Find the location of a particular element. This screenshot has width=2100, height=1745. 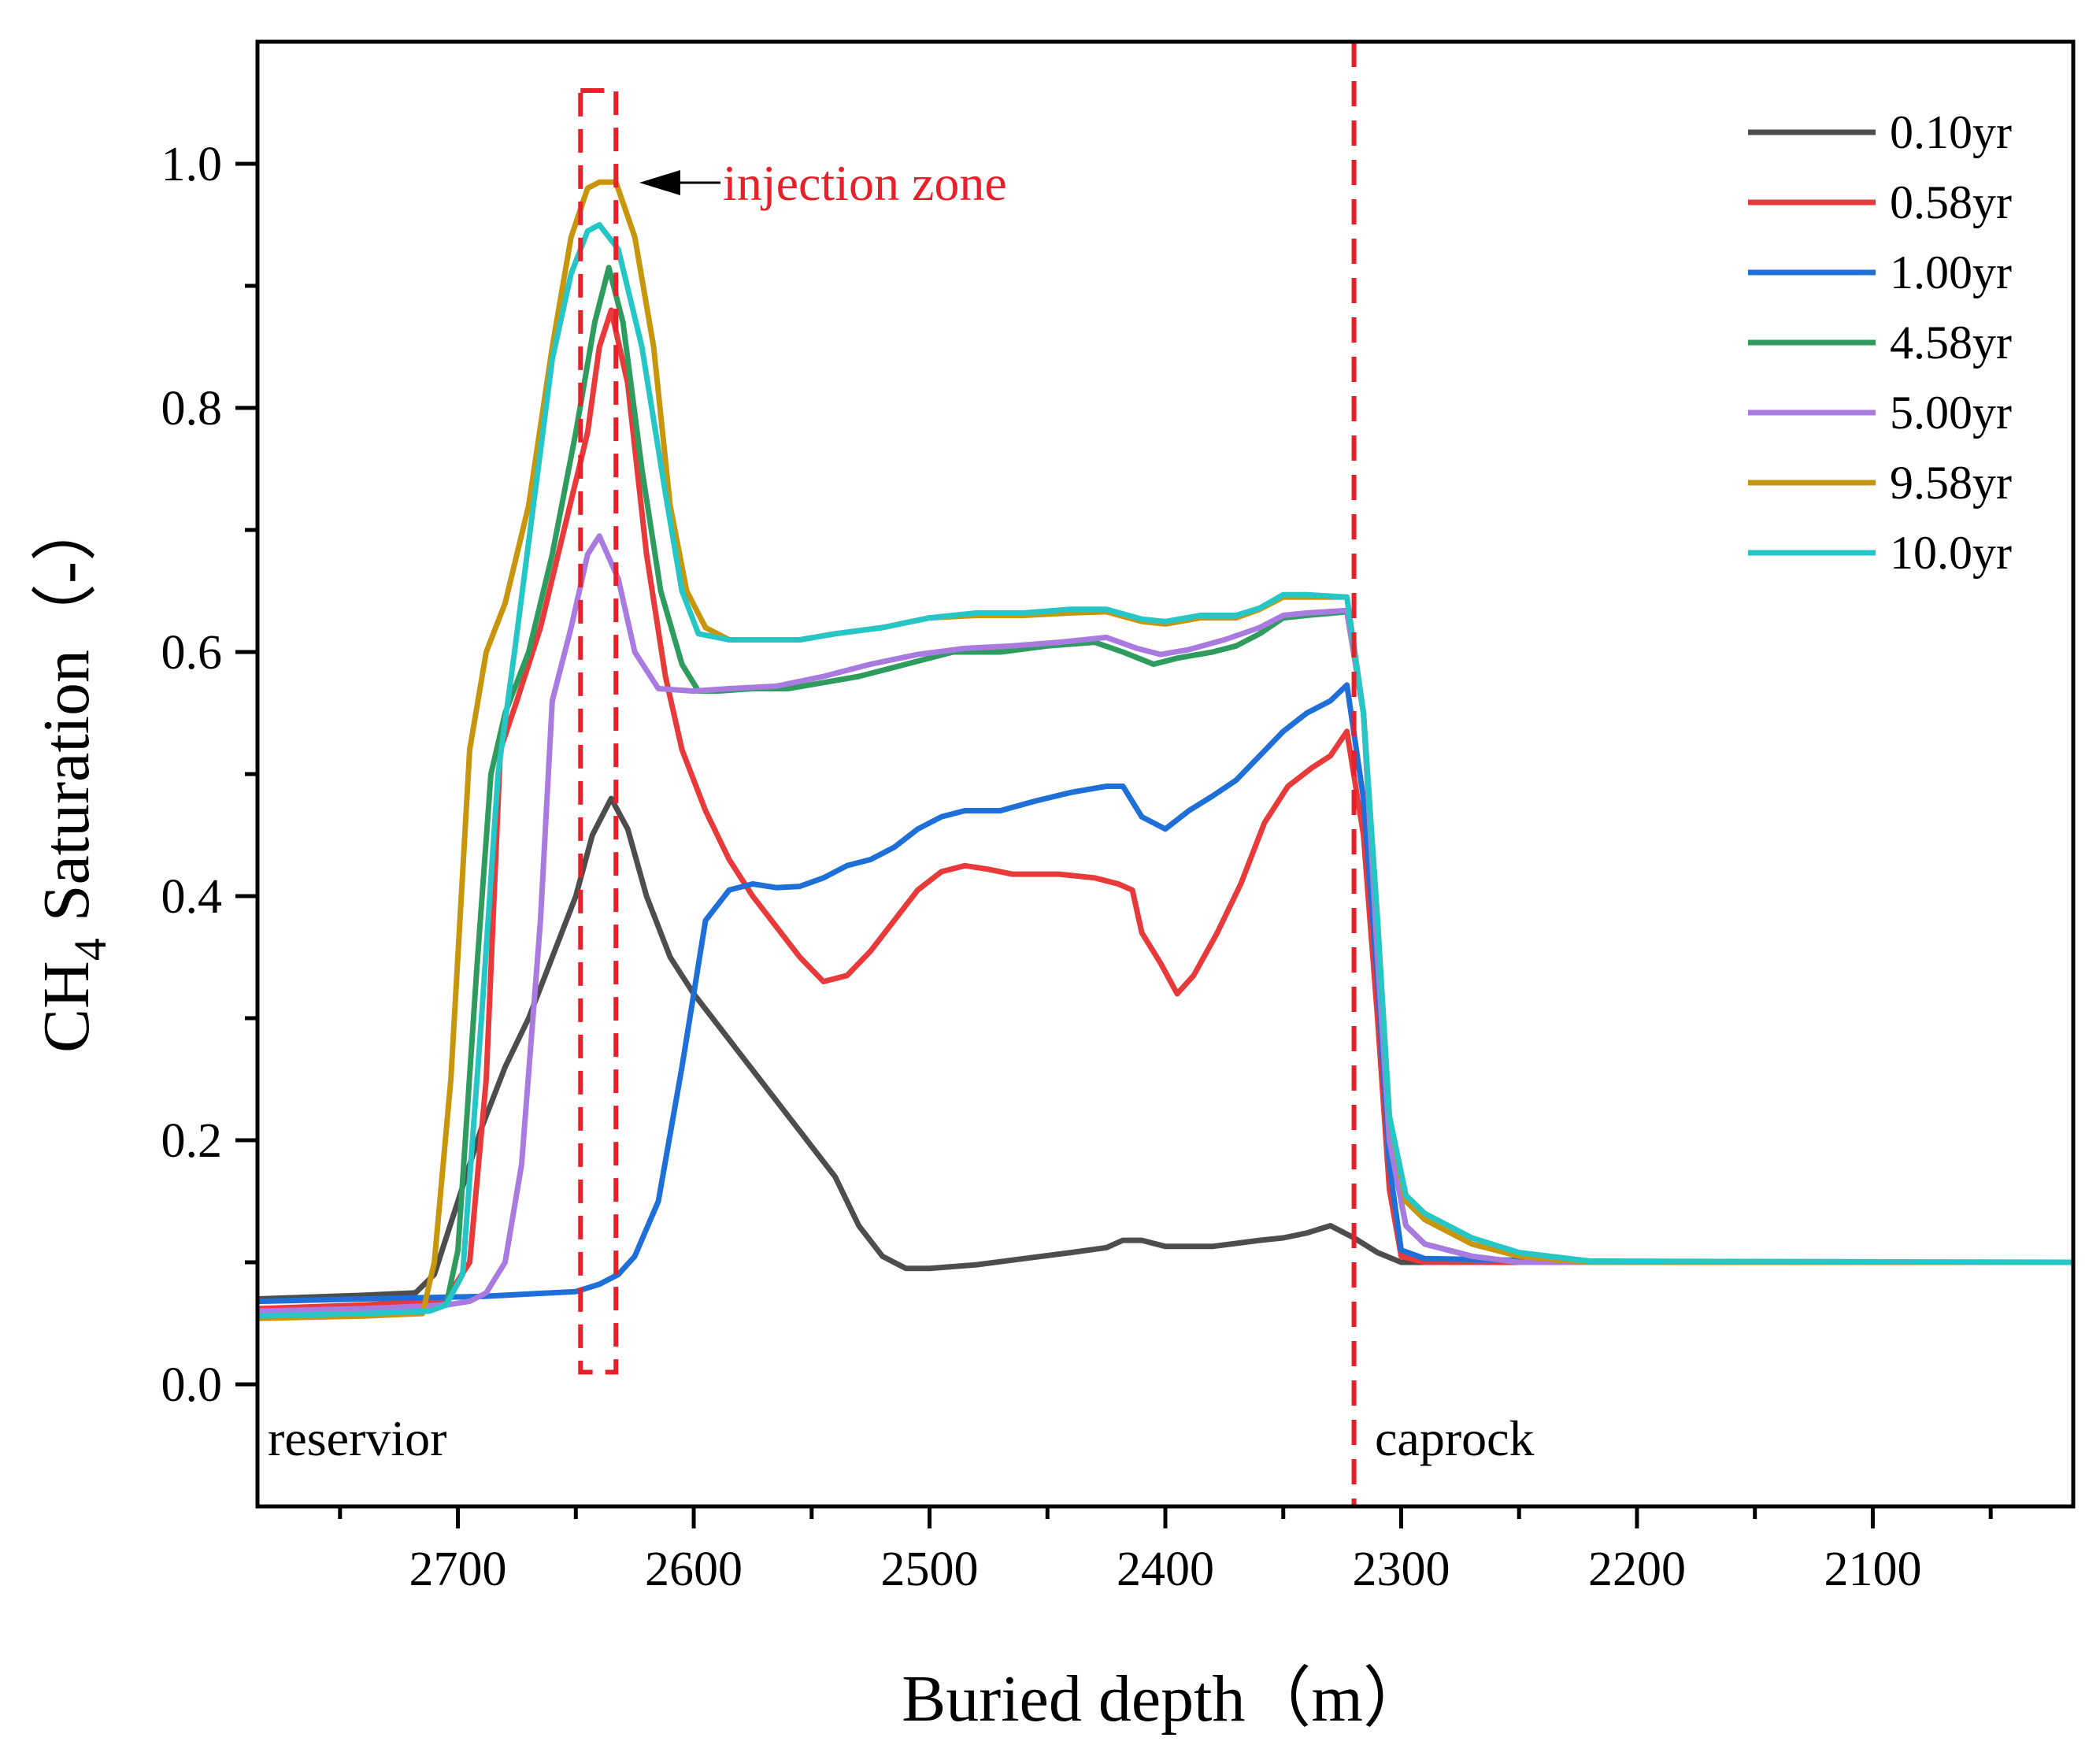

injection-zone-label: injection zone is located at coordinates (865, 183).